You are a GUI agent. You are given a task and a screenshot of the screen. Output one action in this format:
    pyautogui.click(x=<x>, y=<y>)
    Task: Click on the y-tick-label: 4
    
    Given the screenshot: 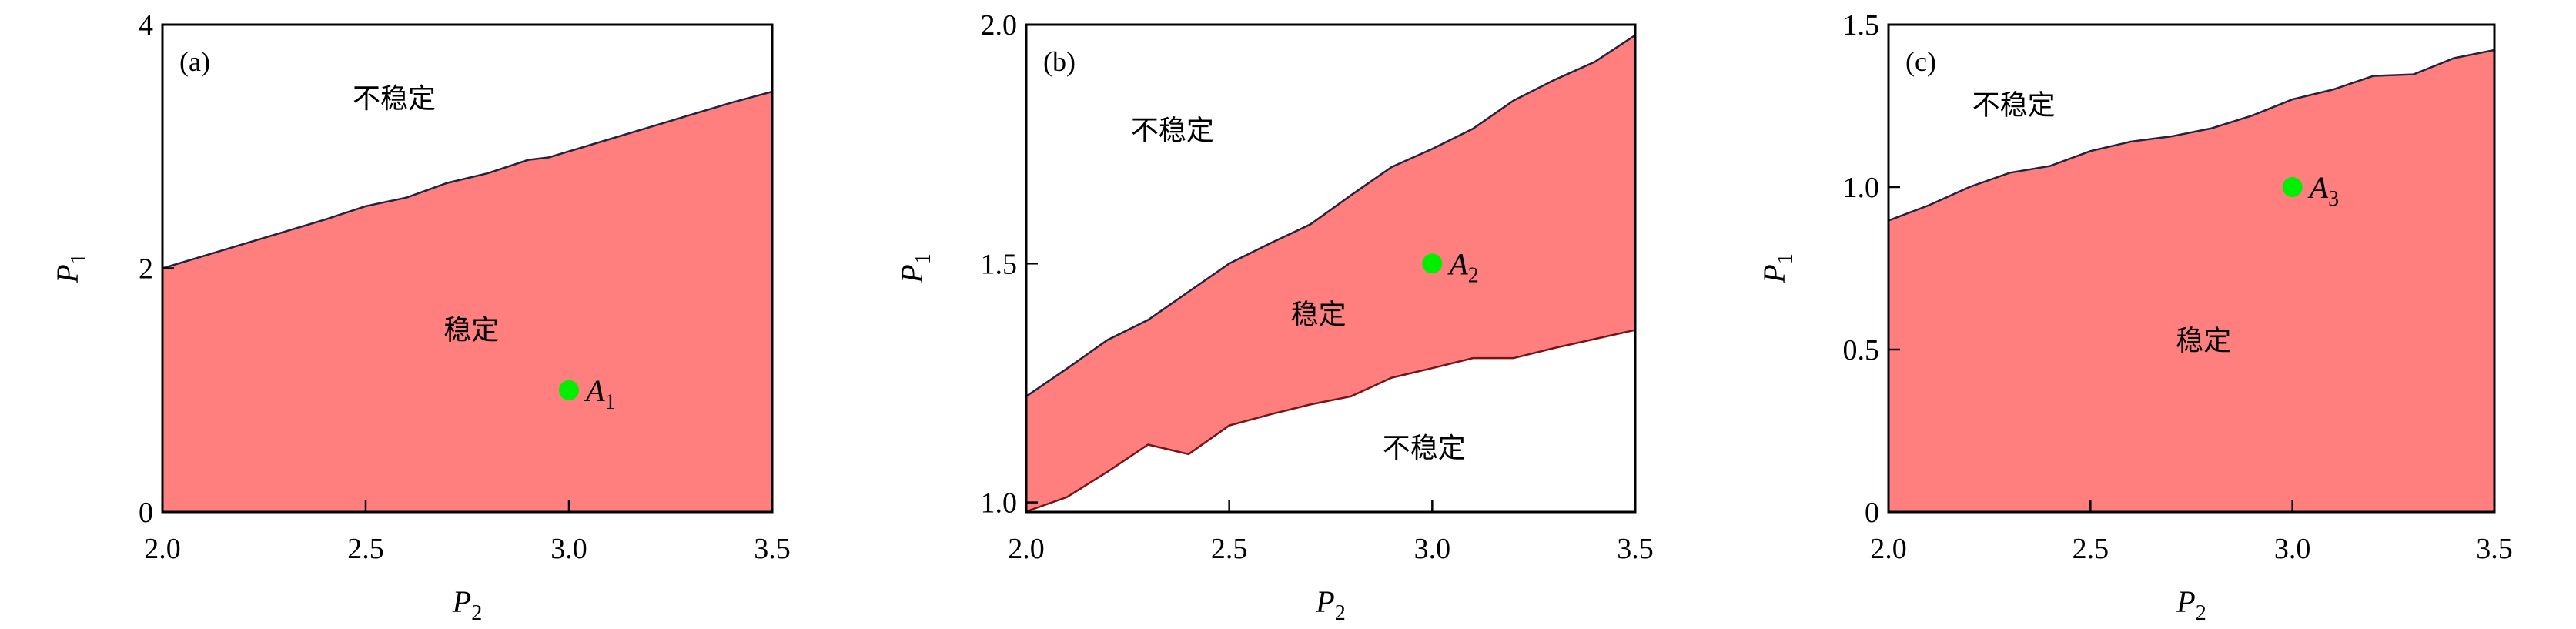 What is the action you would take?
    pyautogui.click(x=146, y=25)
    